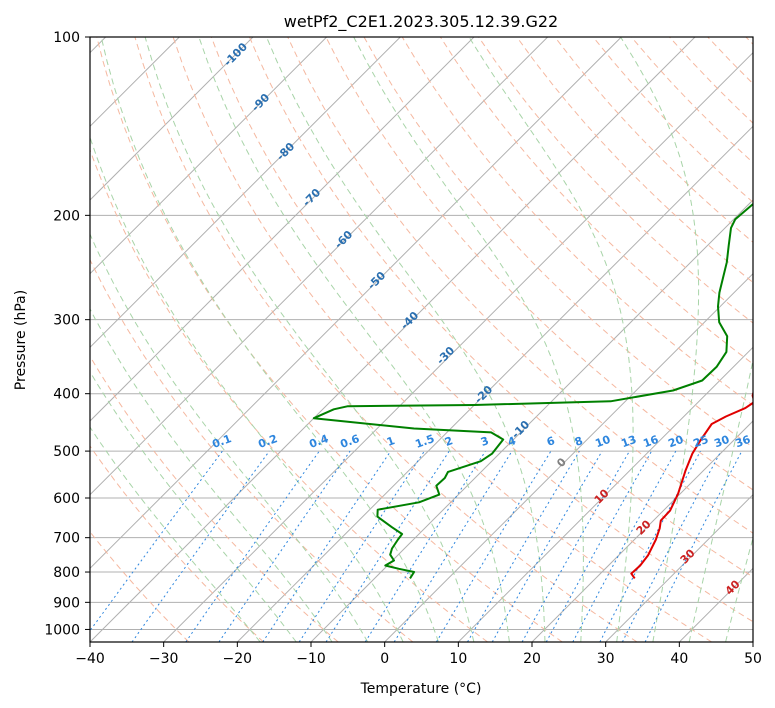  What do you see at coordinates (221, 441) in the screenshot?
I see `mixing-ratio-label: 0.1` at bounding box center [221, 441].